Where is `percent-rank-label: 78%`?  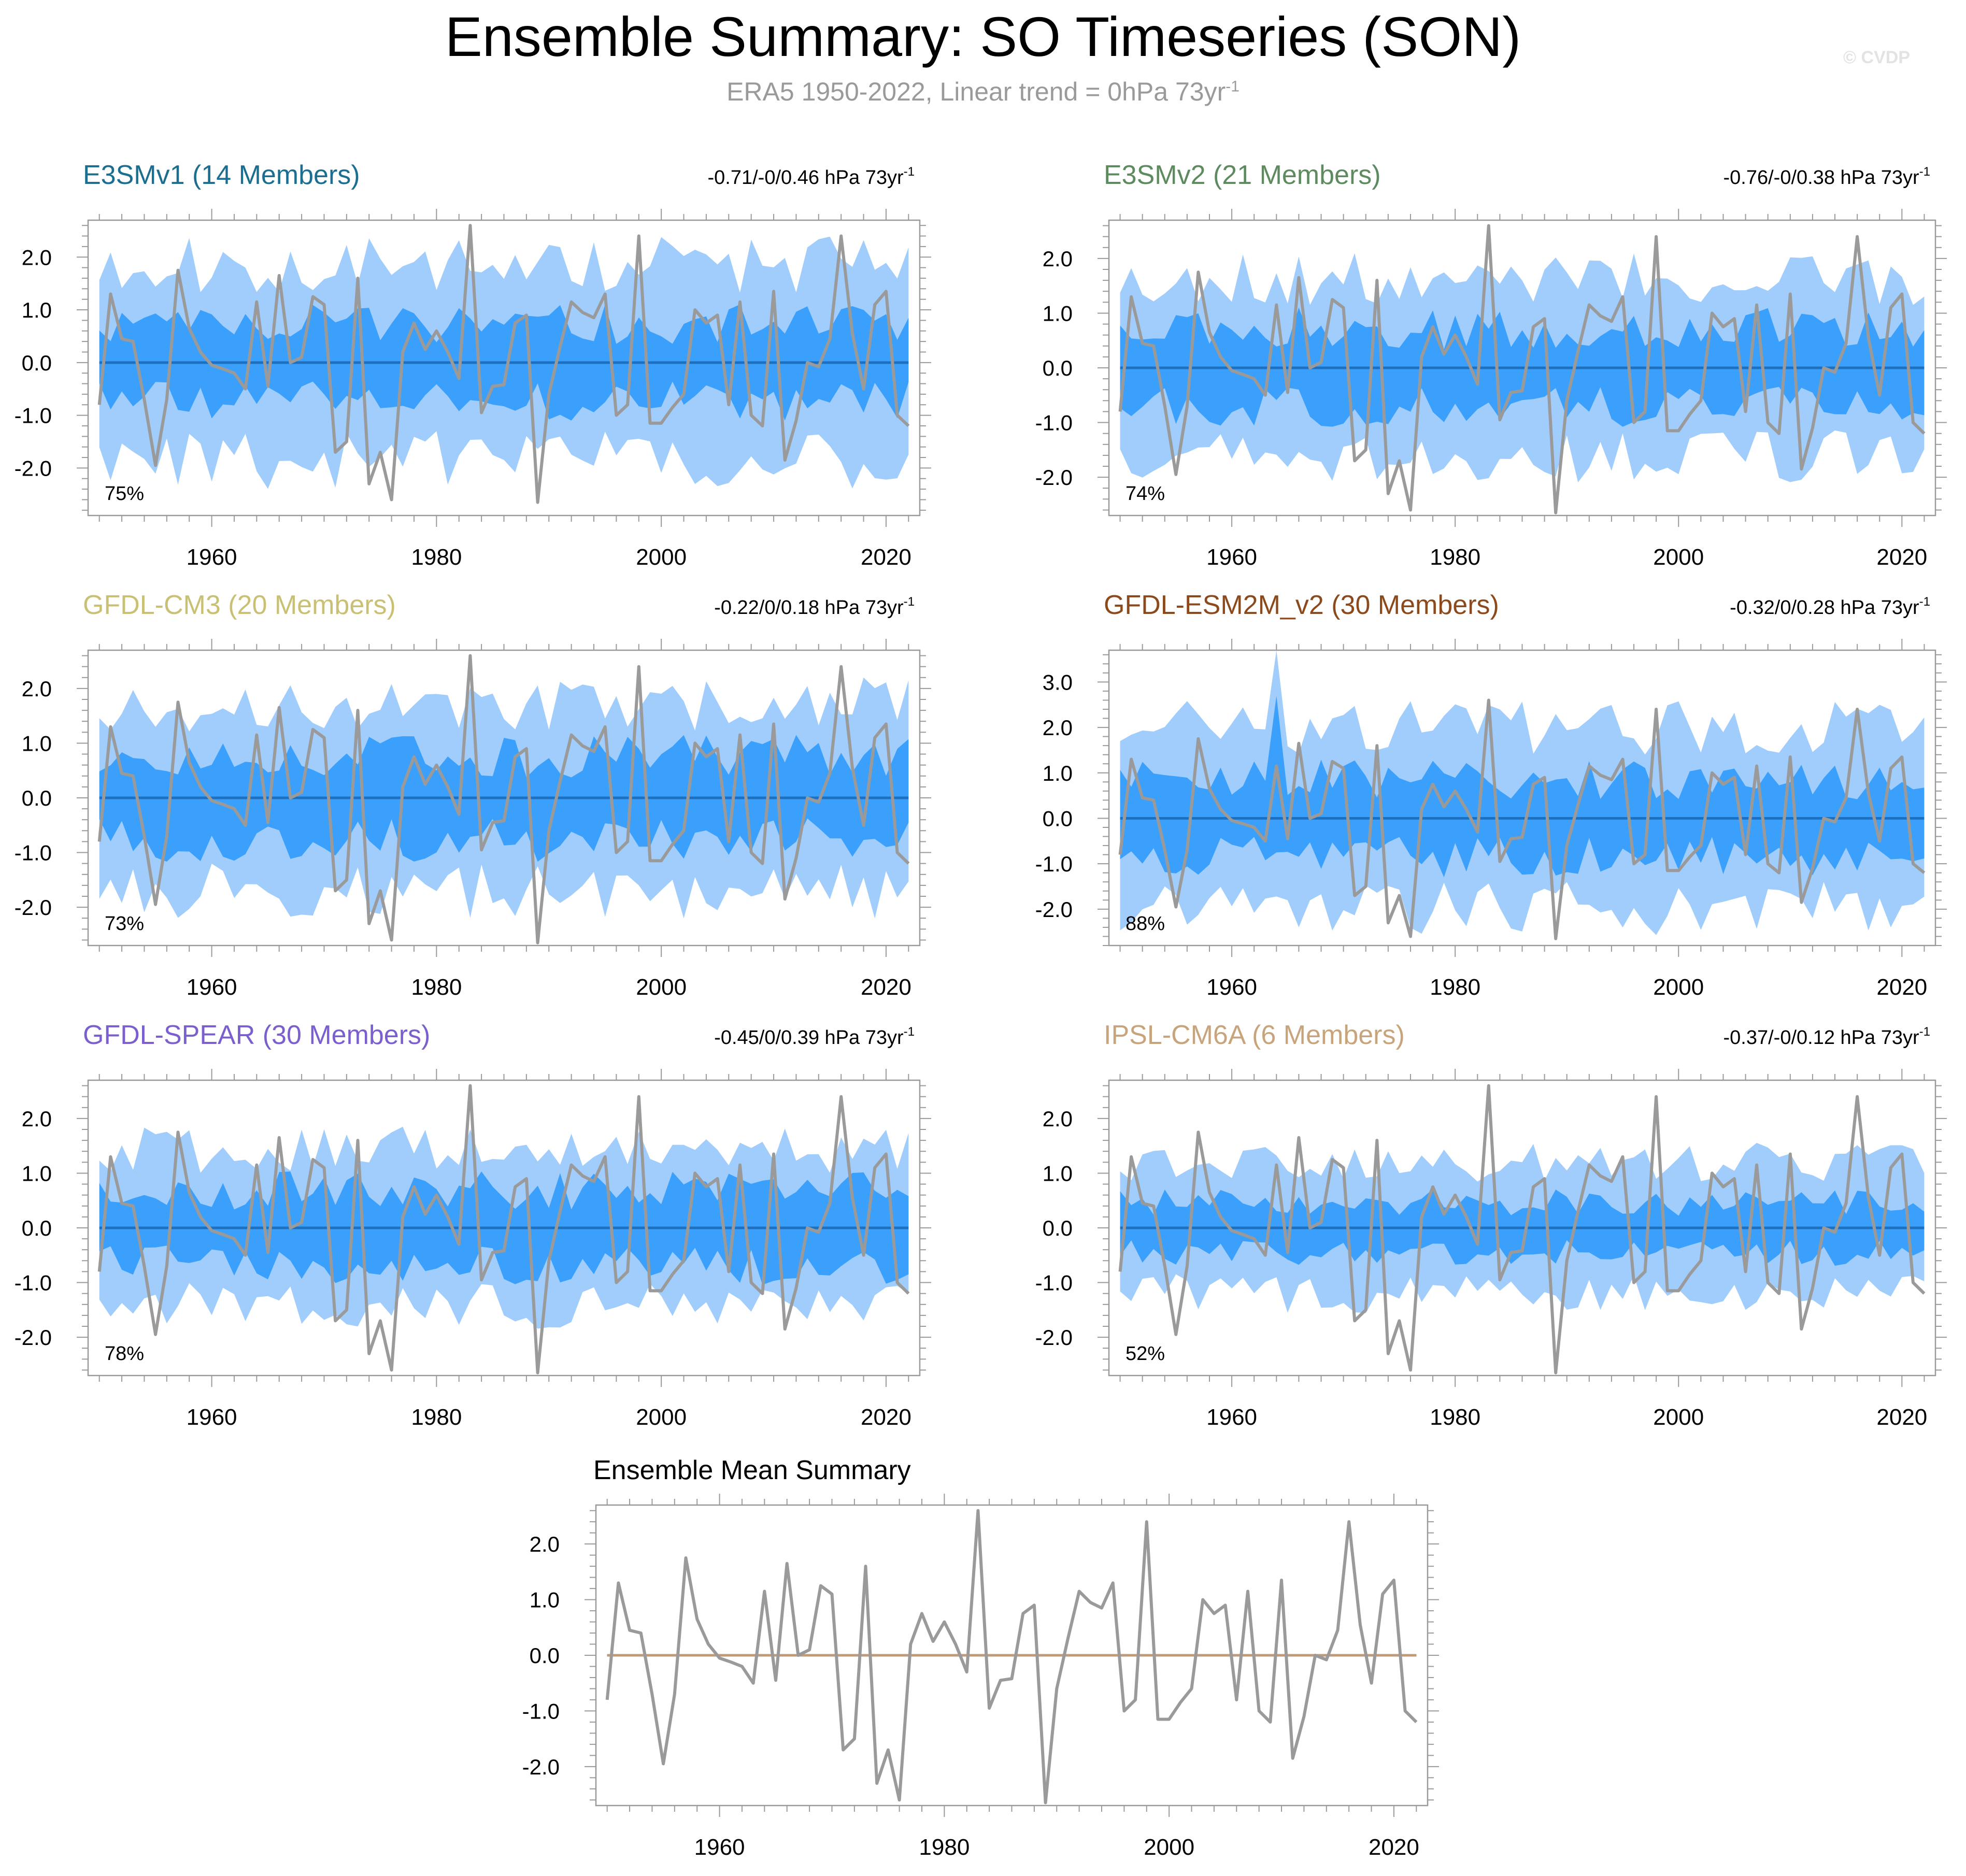
percent-rank-label: 78% is located at coordinates (124, 1354).